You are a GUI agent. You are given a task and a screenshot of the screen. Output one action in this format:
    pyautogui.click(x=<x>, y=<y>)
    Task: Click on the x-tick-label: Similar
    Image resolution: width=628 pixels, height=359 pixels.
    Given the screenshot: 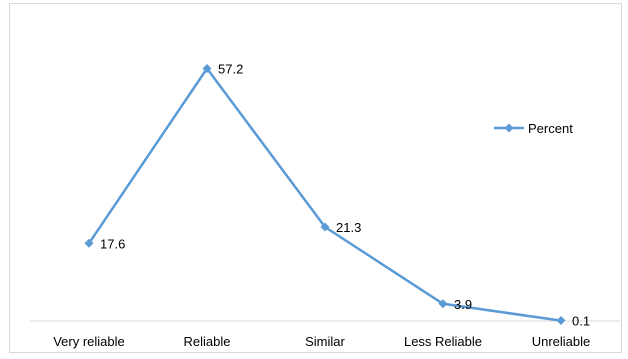 What is the action you would take?
    pyautogui.click(x=325, y=341)
    